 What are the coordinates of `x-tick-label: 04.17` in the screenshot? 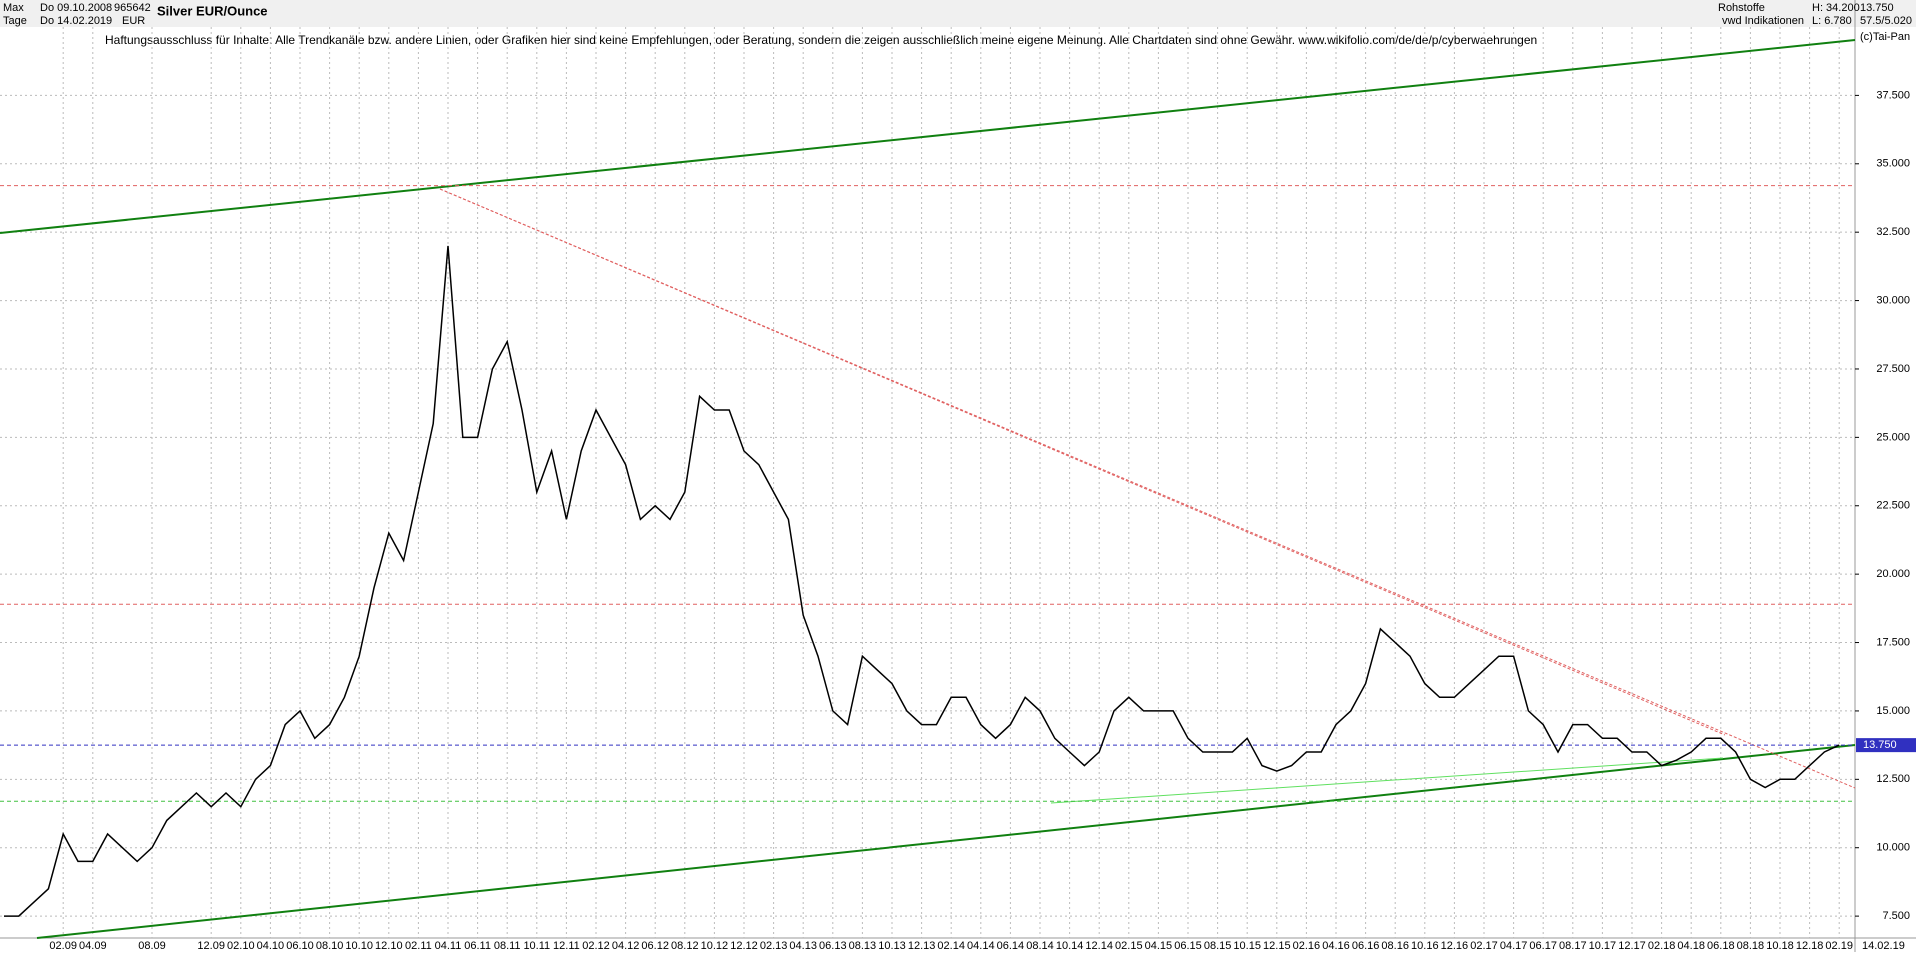 It's located at (1514, 946).